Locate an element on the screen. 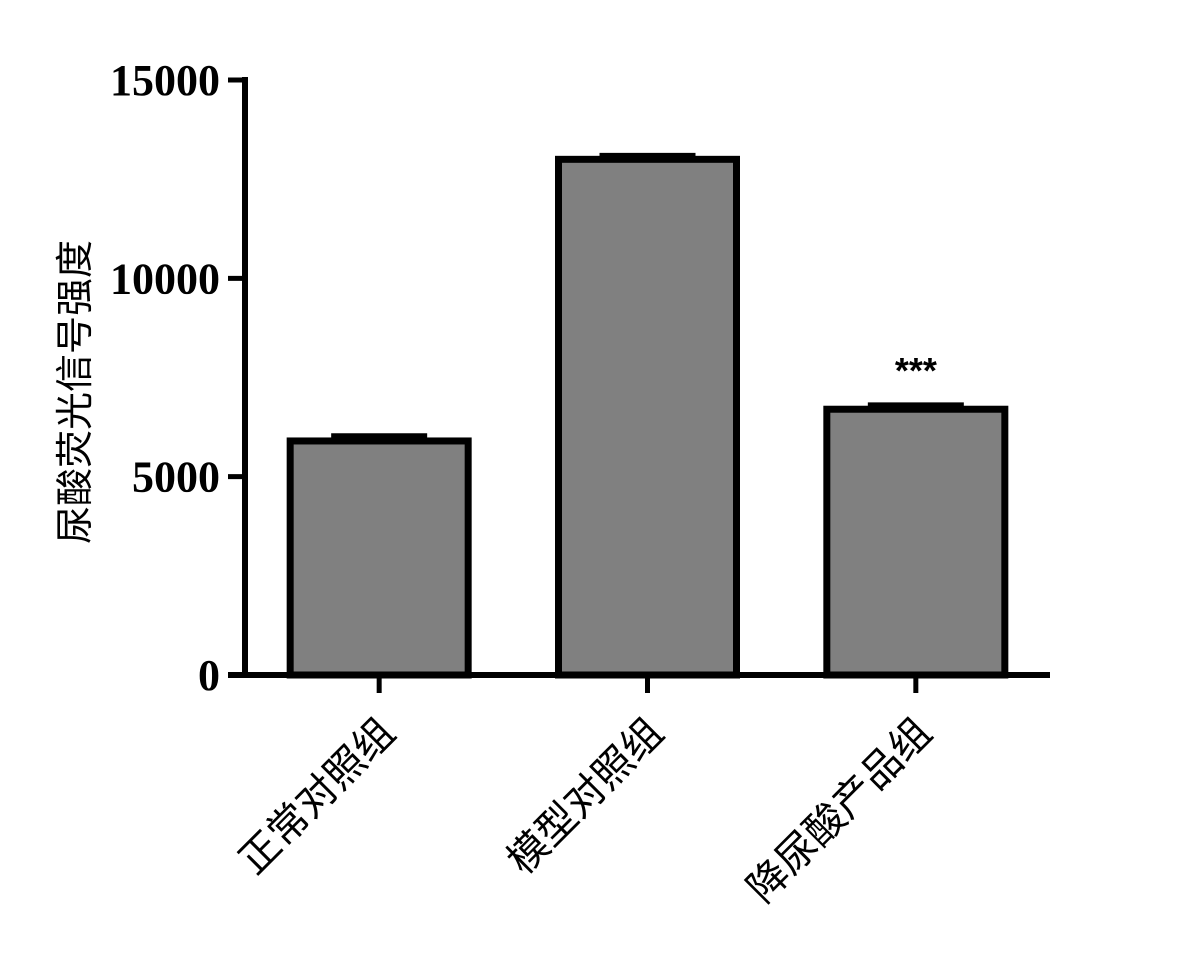 This screenshot has height=971, width=1190. significance-annotation: *** is located at coordinates (916, 370).